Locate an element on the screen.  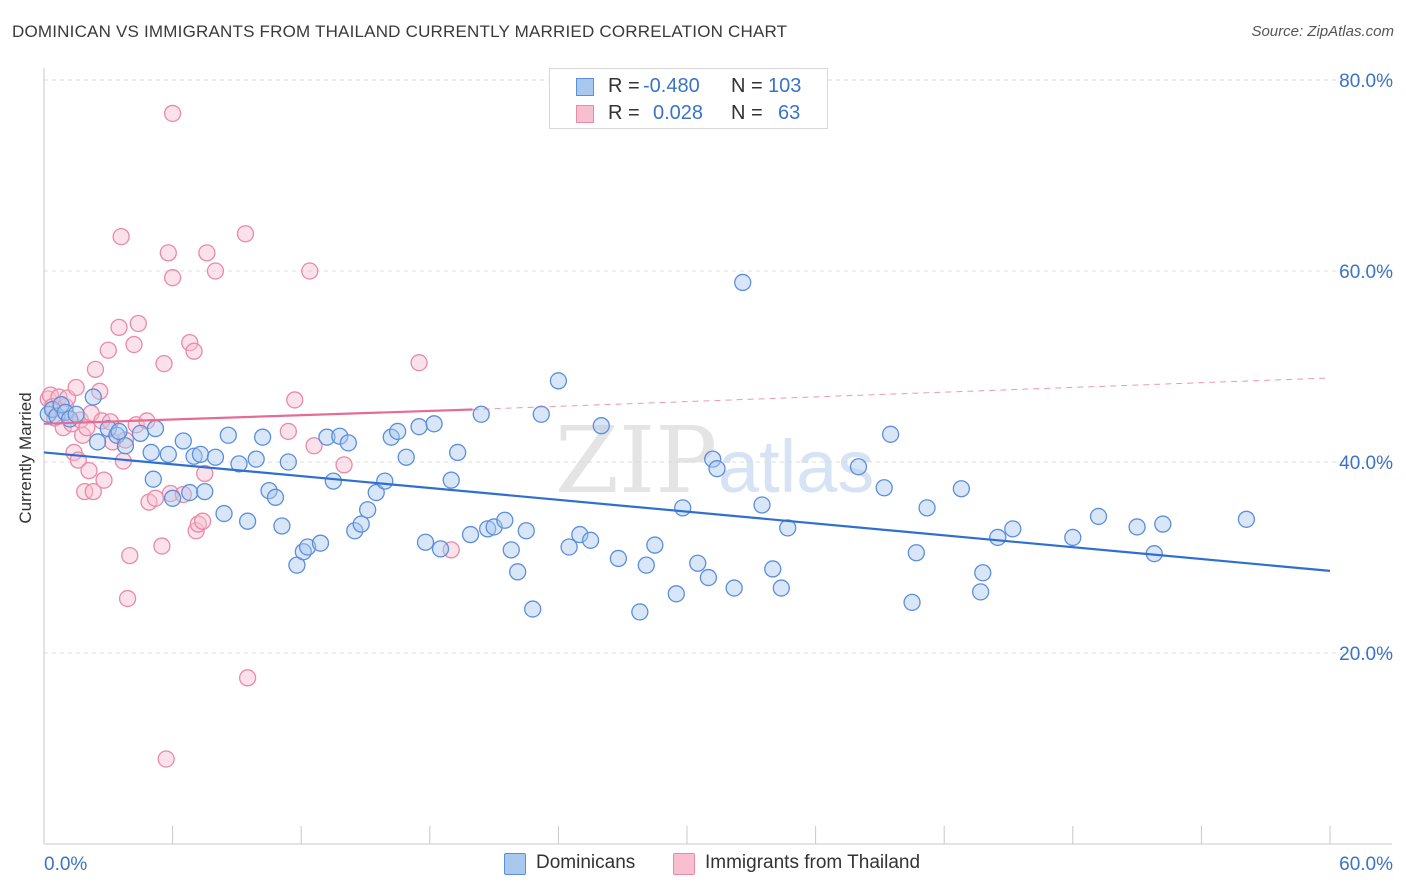
r-value: 0.028 is located at coordinates (678, 113).